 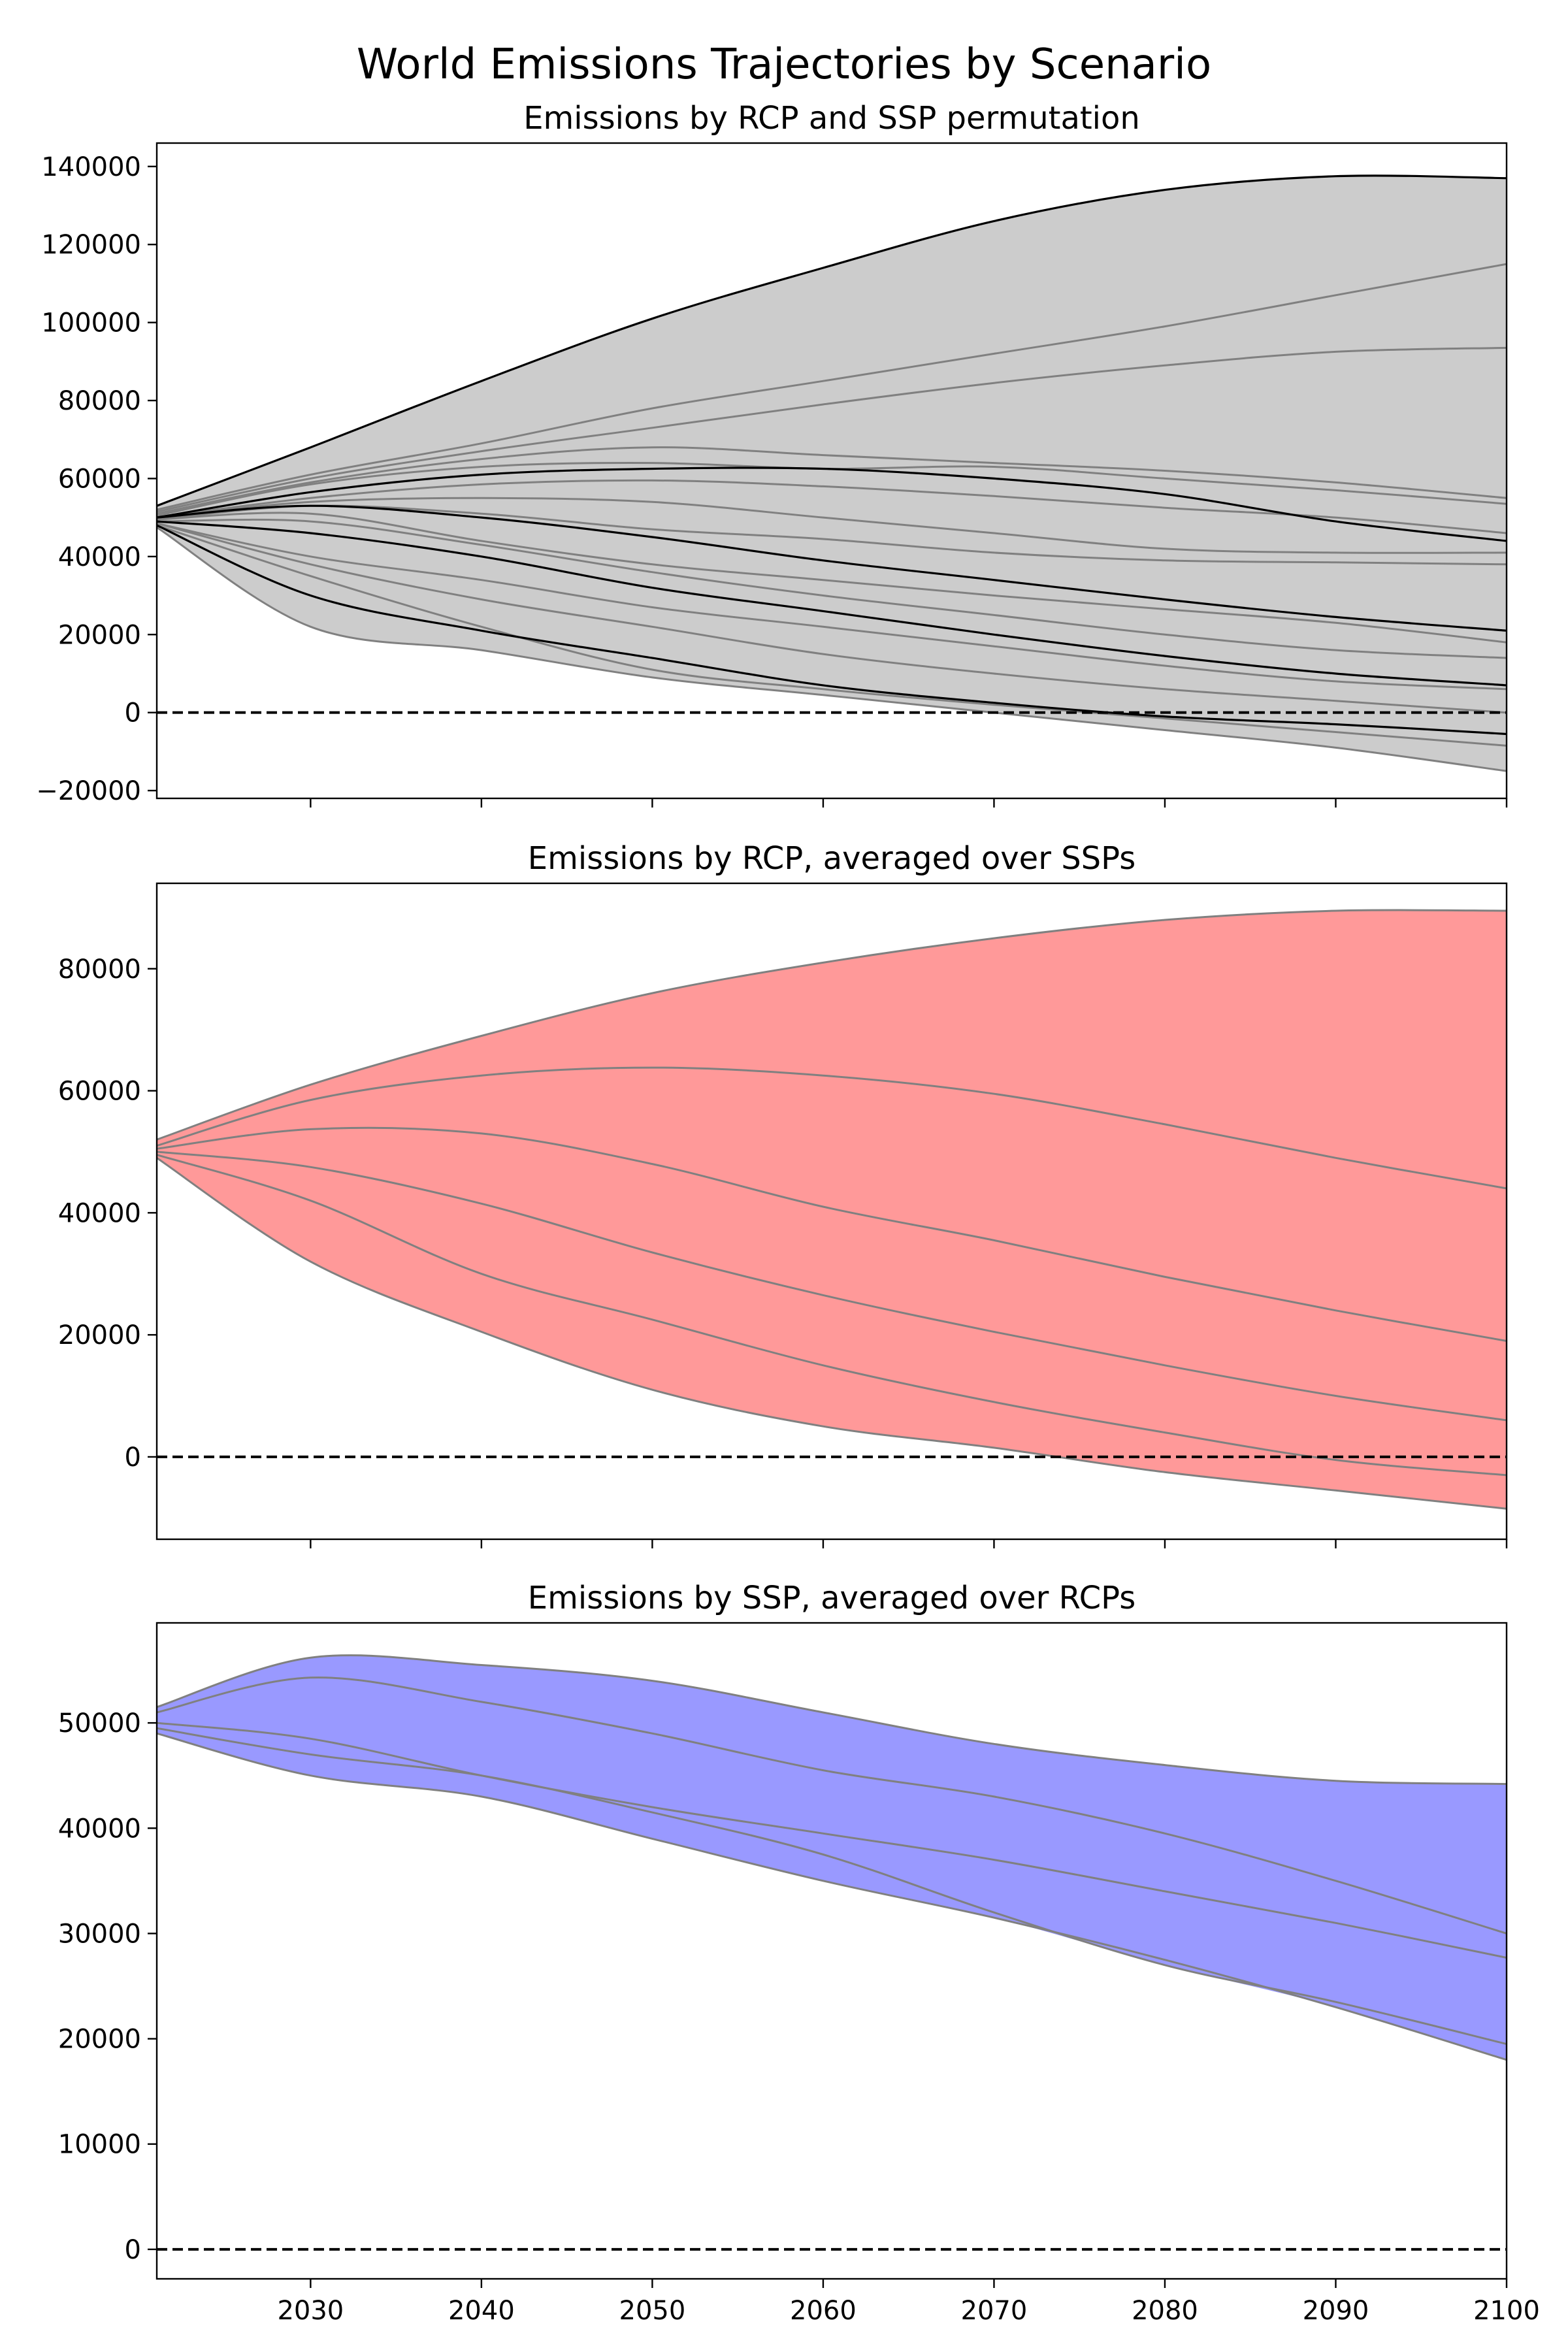 What do you see at coordinates (1336, 2311) in the screenshot?
I see `x-tick-label: 2090` at bounding box center [1336, 2311].